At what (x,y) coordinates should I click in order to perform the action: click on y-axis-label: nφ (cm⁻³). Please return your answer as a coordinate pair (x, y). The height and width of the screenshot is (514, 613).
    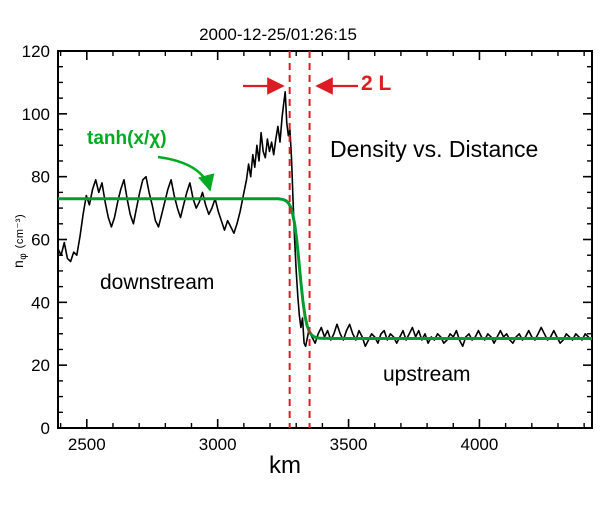
    Looking at the image, I should click on (19, 241).